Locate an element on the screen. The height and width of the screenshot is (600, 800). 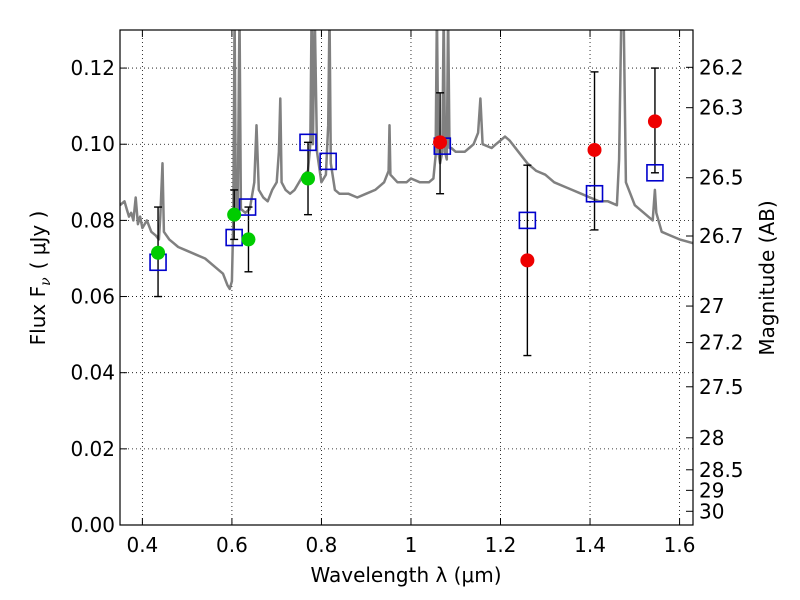
y-tick-label: 0.06 is located at coordinates (92, 297).